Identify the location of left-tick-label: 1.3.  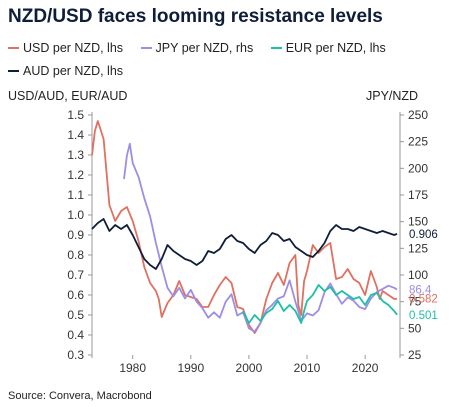
(75, 155).